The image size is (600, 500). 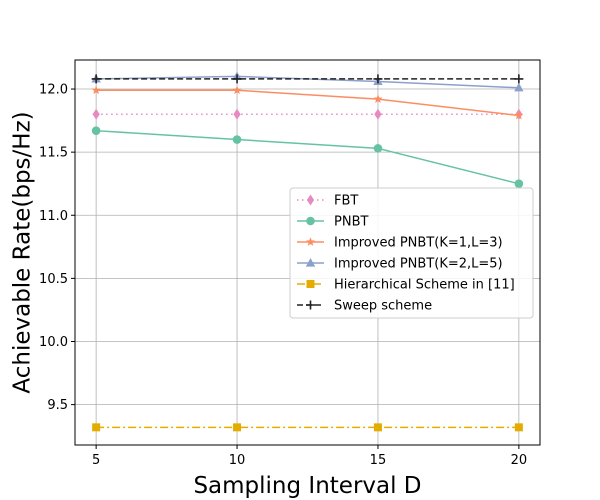 I want to click on y-tick-label: 10.0, so click(x=53, y=342).